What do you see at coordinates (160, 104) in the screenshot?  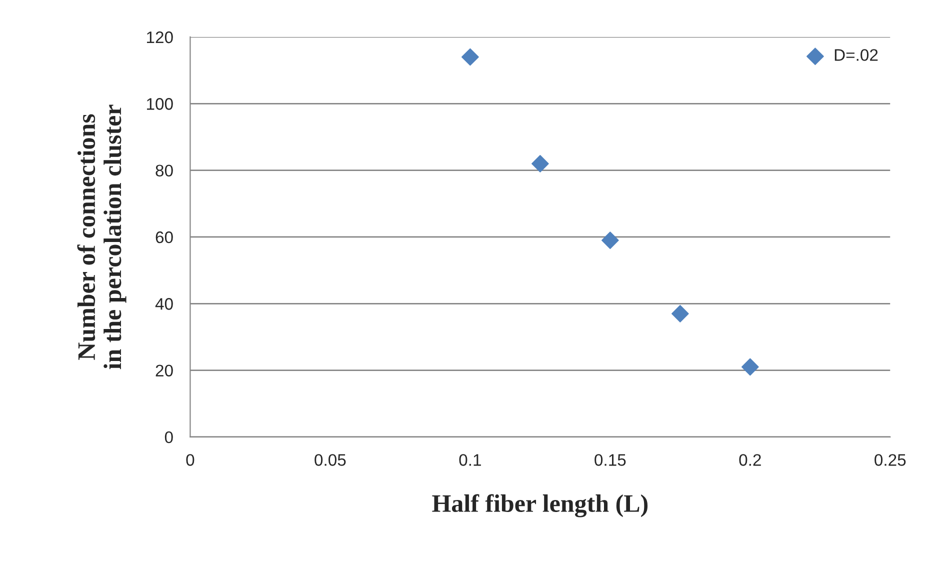 I see `y-tick-label: 100` at bounding box center [160, 104].